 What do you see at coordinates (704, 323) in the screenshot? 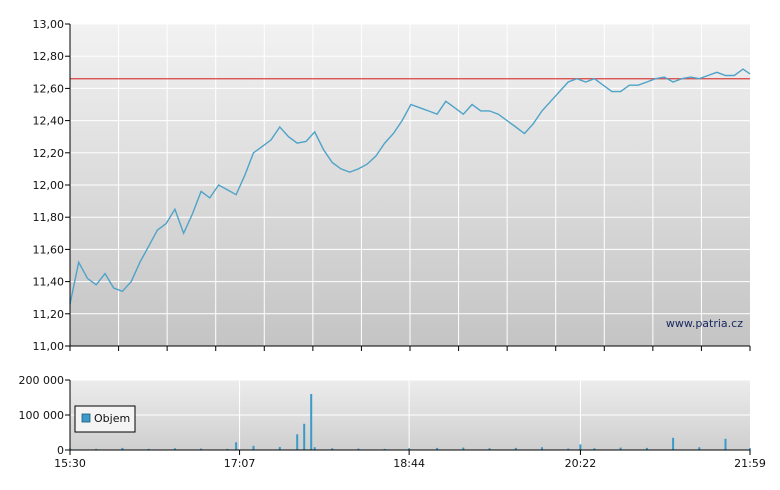
I see `watermark: www.patria.cz` at bounding box center [704, 323].